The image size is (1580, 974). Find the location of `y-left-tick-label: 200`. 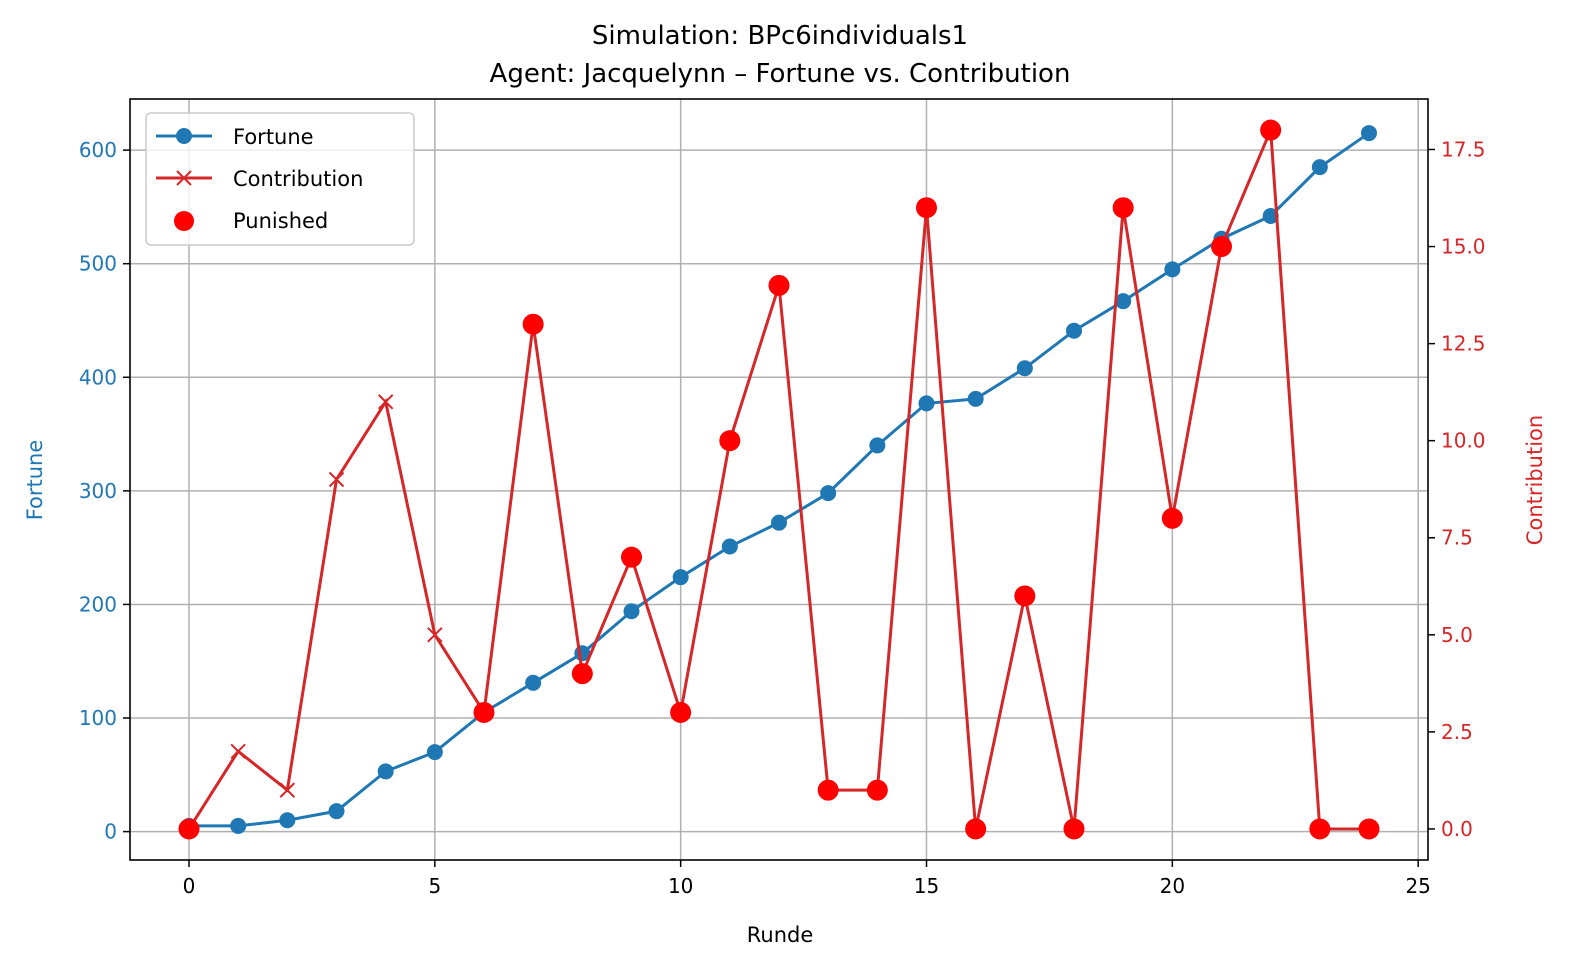

y-left-tick-label: 200 is located at coordinates (98, 604).